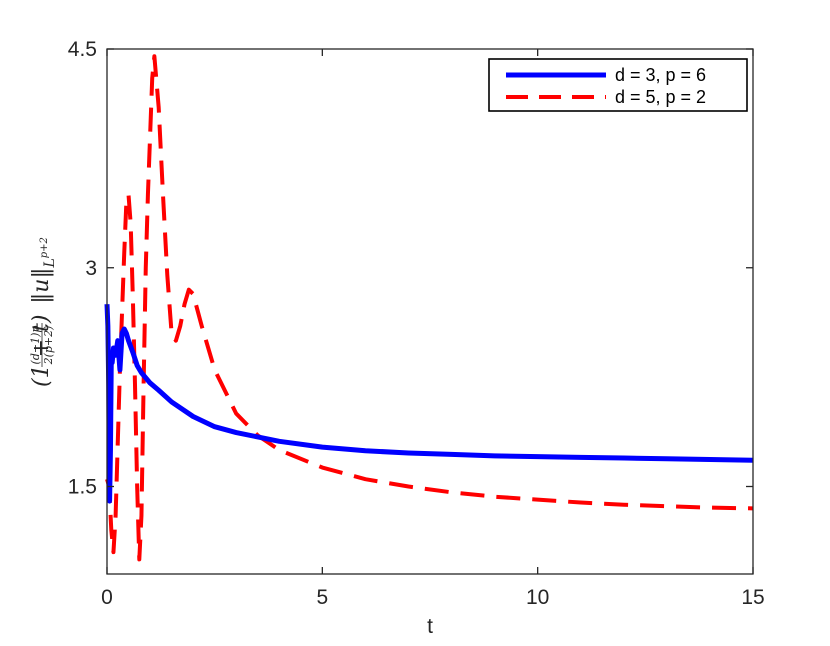 This screenshot has width=830, height=646. Describe the element at coordinates (82, 487) in the screenshot. I see `y-tick-label: 1.5` at that location.